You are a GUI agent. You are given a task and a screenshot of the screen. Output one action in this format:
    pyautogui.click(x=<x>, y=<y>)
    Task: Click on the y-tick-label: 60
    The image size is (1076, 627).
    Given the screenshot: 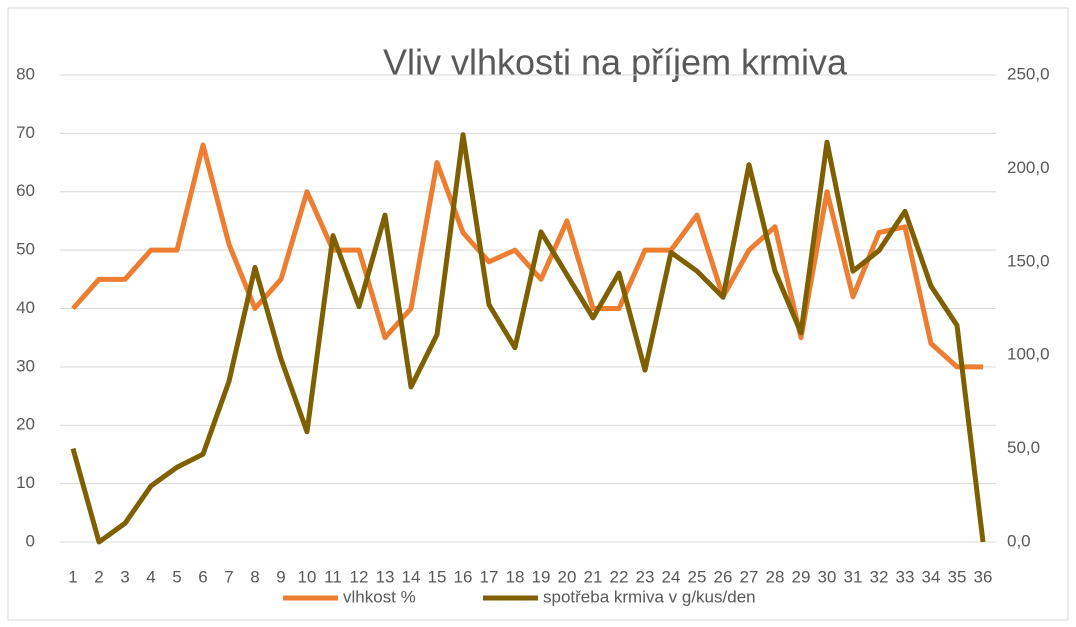 What is the action you would take?
    pyautogui.click(x=25, y=190)
    